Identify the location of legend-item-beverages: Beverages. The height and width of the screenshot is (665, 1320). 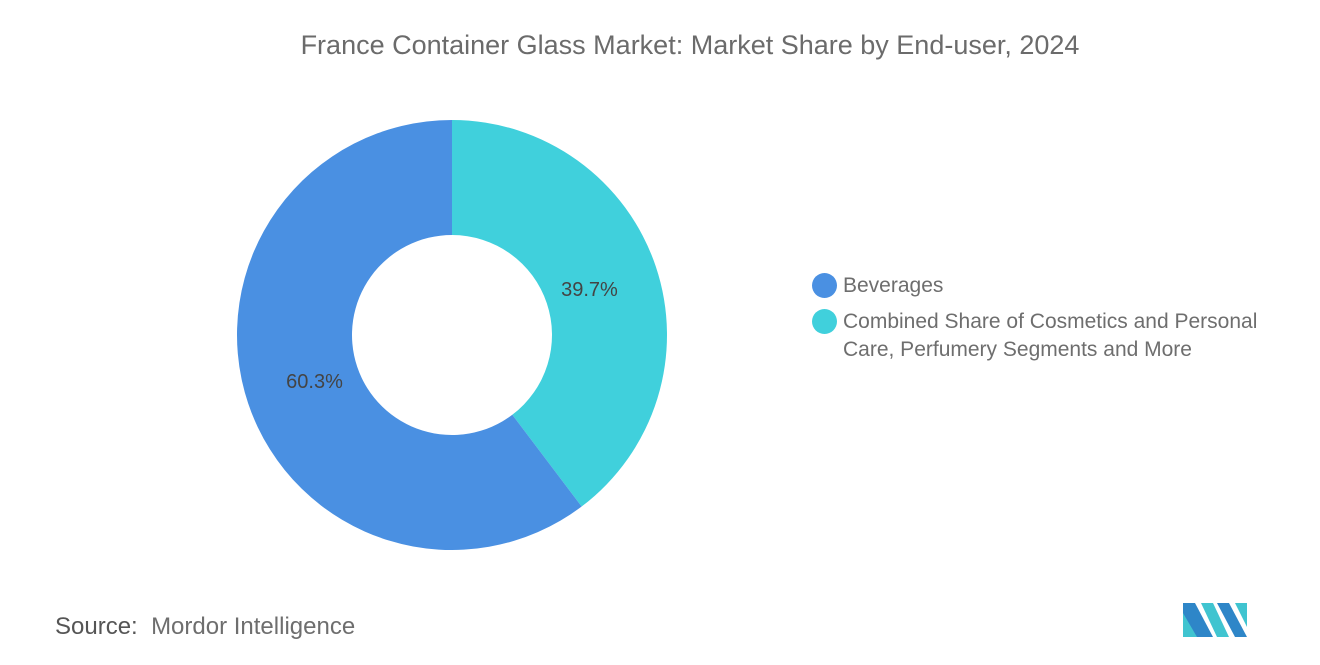
(1057, 286).